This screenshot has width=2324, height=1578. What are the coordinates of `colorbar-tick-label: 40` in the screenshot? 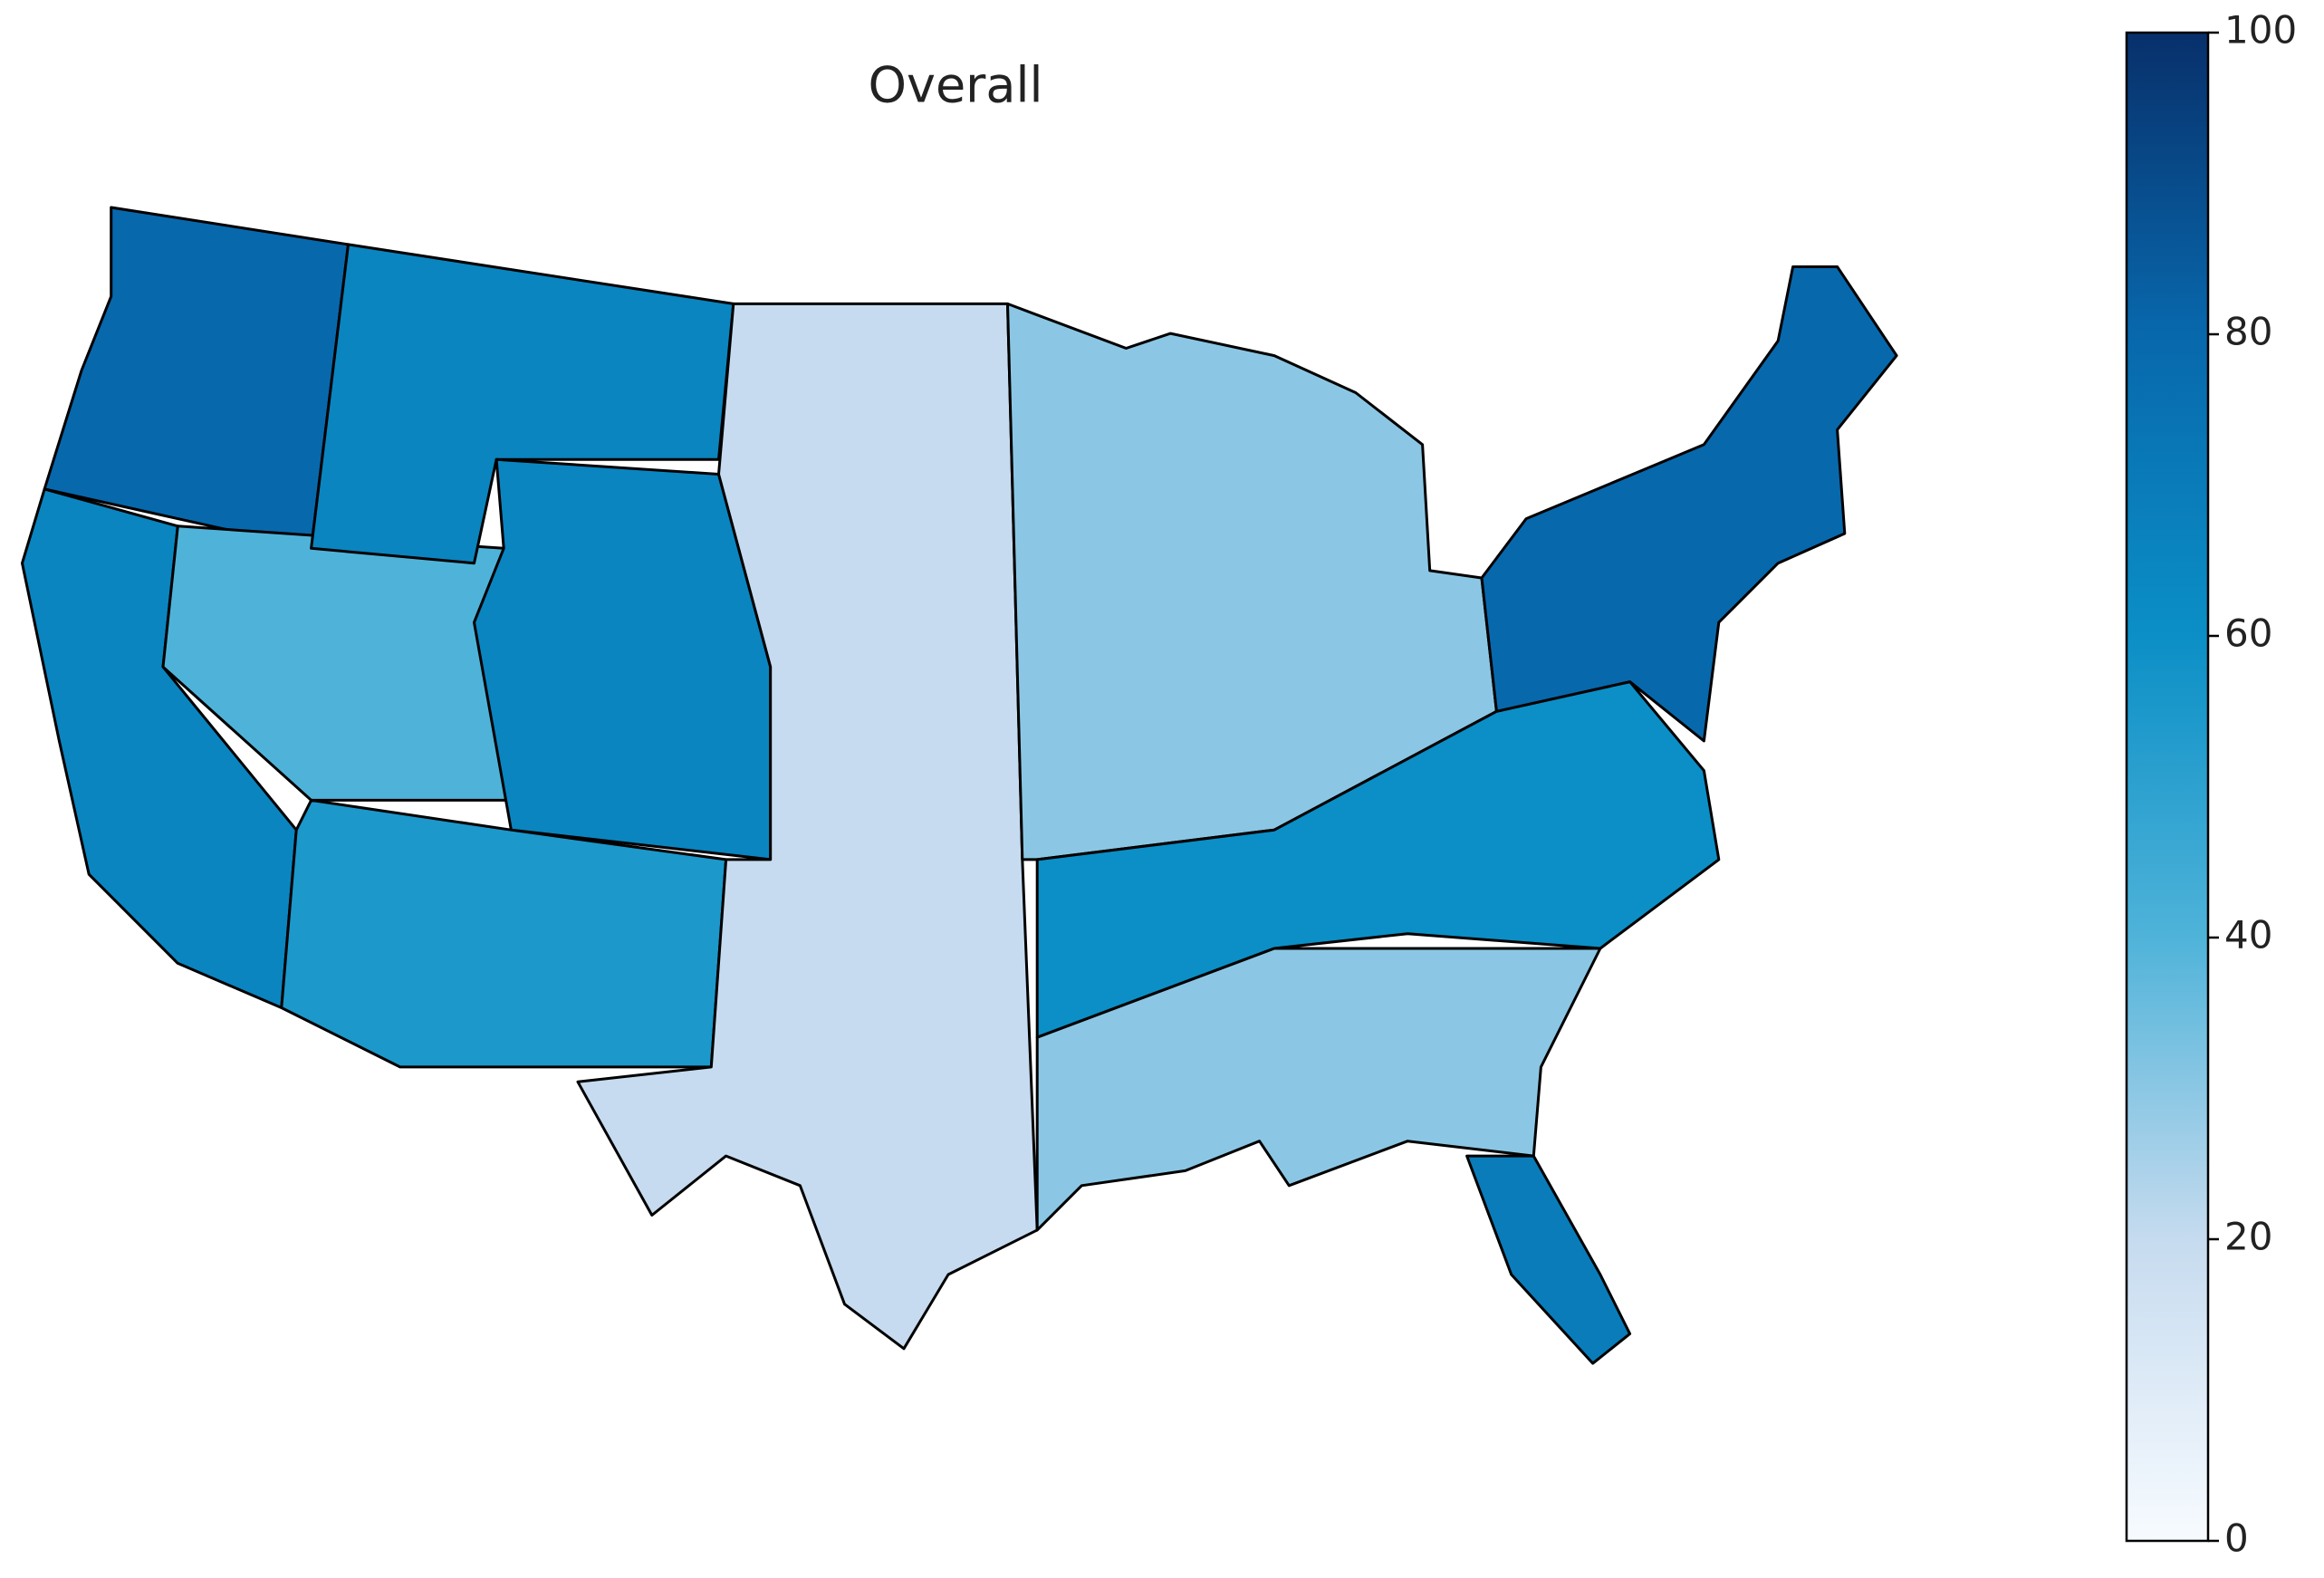 It's located at (2248, 935).